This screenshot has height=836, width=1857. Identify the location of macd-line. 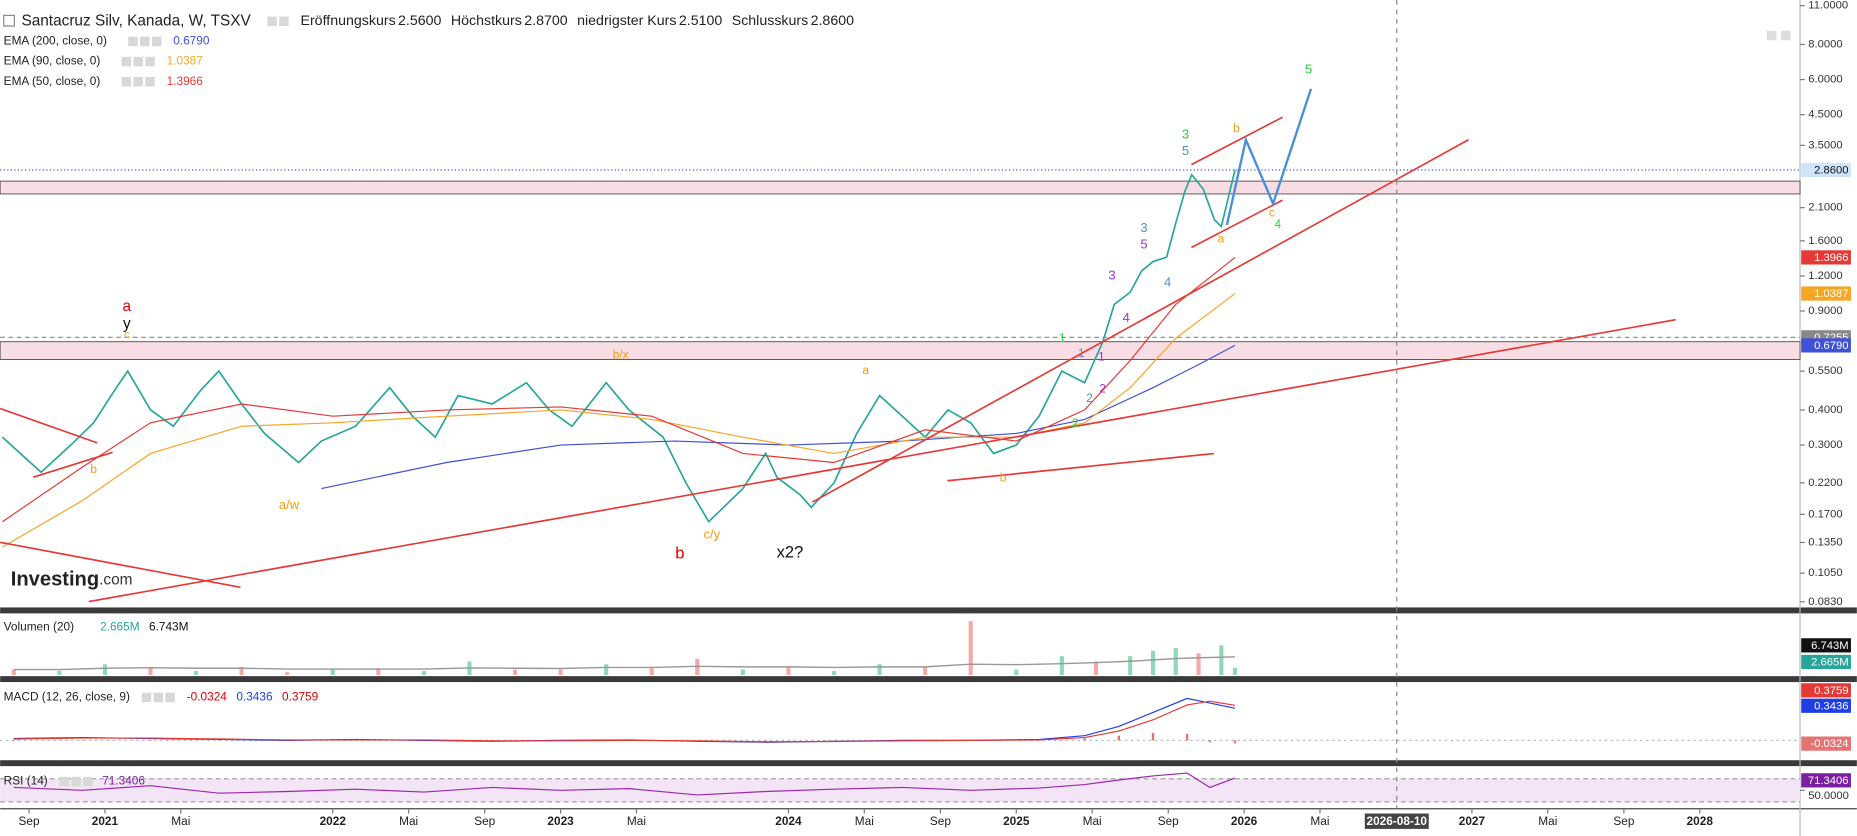
(624, 721).